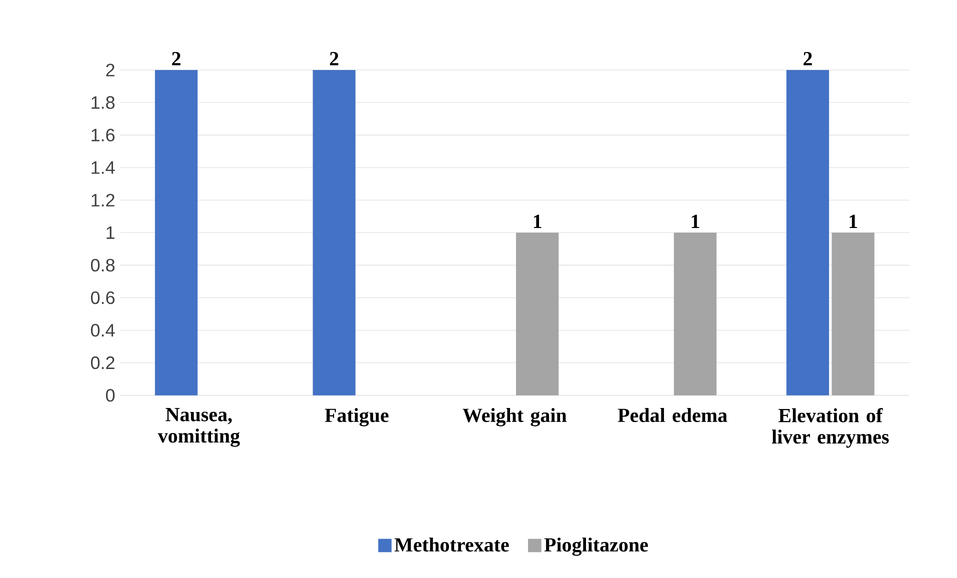  What do you see at coordinates (110, 232) in the screenshot?
I see `y-tick-label: 1` at bounding box center [110, 232].